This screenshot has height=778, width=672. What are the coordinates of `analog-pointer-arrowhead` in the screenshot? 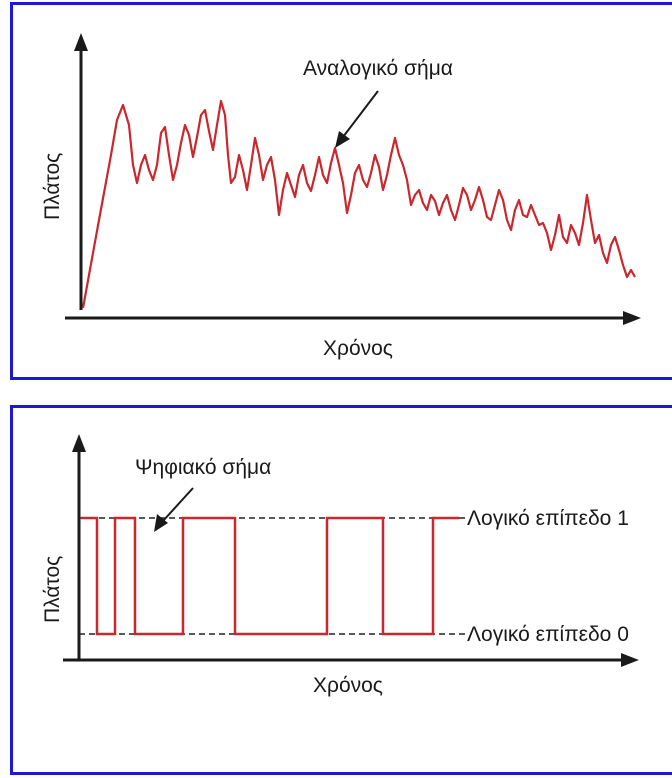 It's located at (342, 139).